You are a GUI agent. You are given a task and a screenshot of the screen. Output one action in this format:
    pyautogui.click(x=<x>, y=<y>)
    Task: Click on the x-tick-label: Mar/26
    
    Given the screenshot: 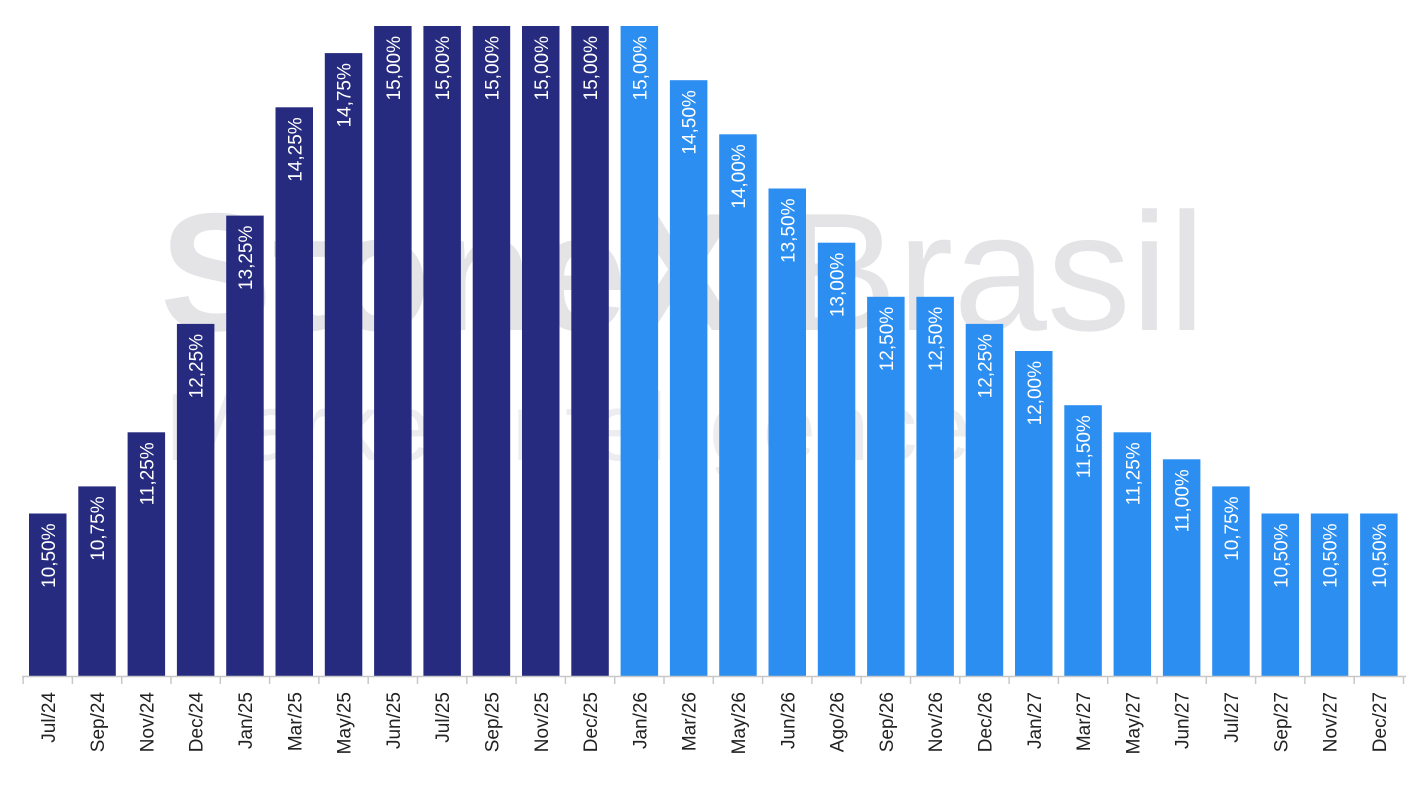 What is the action you would take?
    pyautogui.click(x=690, y=721)
    